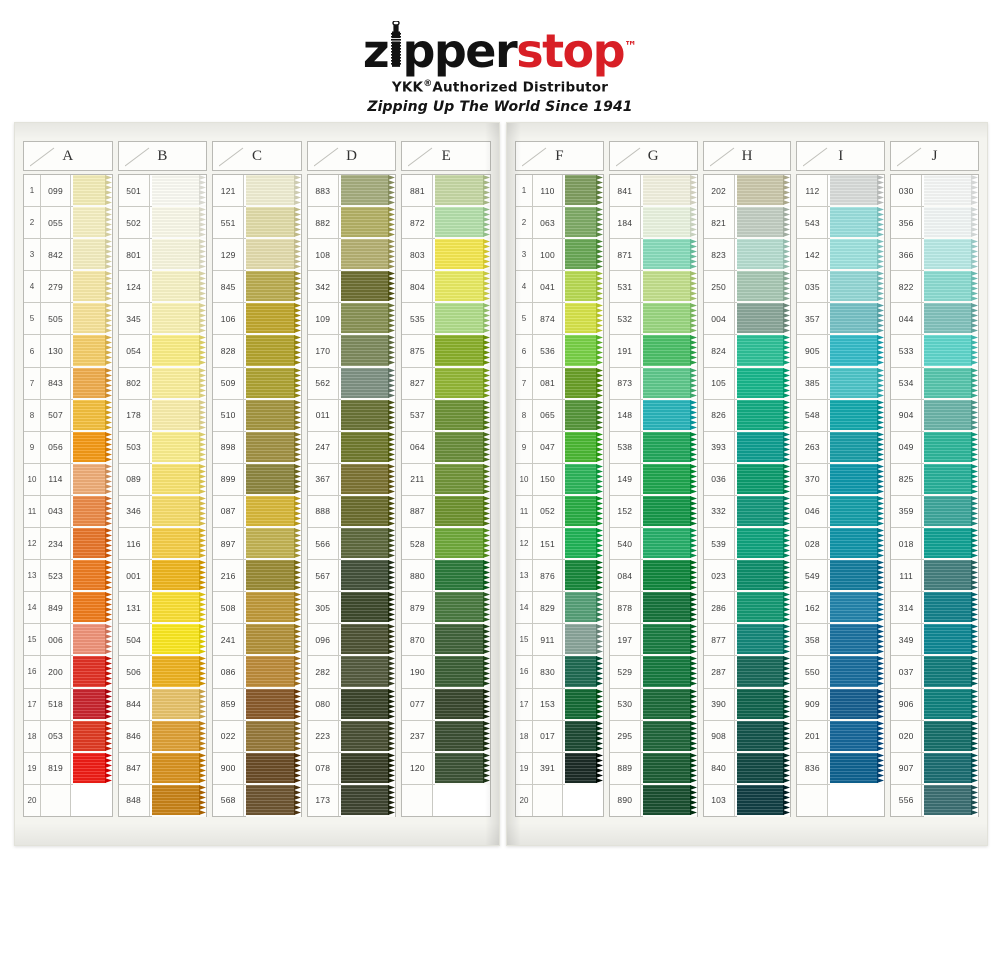 Image resolution: width=1000 pixels, height=978 pixels. I want to click on table-row: 890, so click(653, 800).